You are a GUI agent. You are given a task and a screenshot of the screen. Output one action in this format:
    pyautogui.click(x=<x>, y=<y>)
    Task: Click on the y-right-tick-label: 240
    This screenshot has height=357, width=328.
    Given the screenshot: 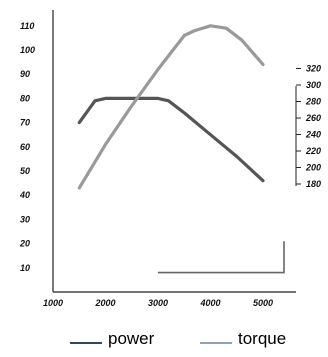 What is the action you would take?
    pyautogui.click(x=313, y=135)
    